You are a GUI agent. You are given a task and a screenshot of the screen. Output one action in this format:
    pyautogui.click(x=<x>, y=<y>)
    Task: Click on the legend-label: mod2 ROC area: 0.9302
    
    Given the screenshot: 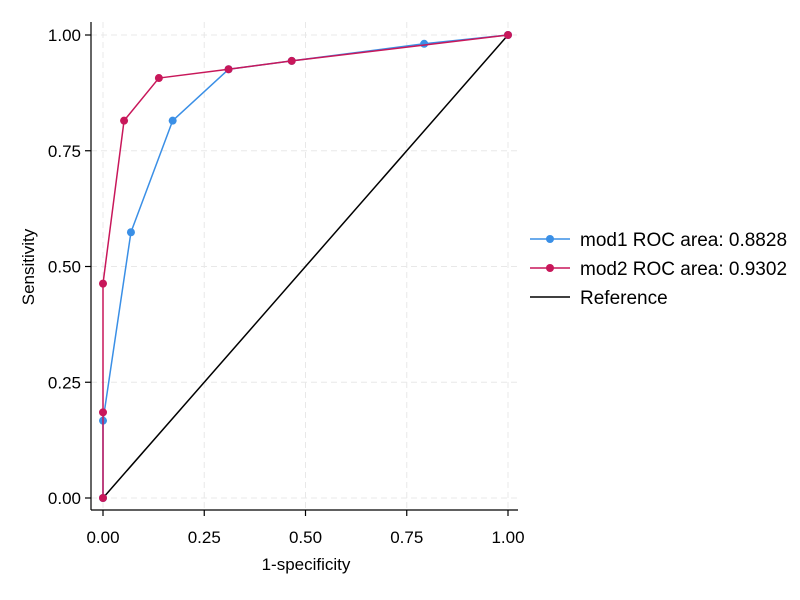 What is the action you would take?
    pyautogui.click(x=683, y=269)
    